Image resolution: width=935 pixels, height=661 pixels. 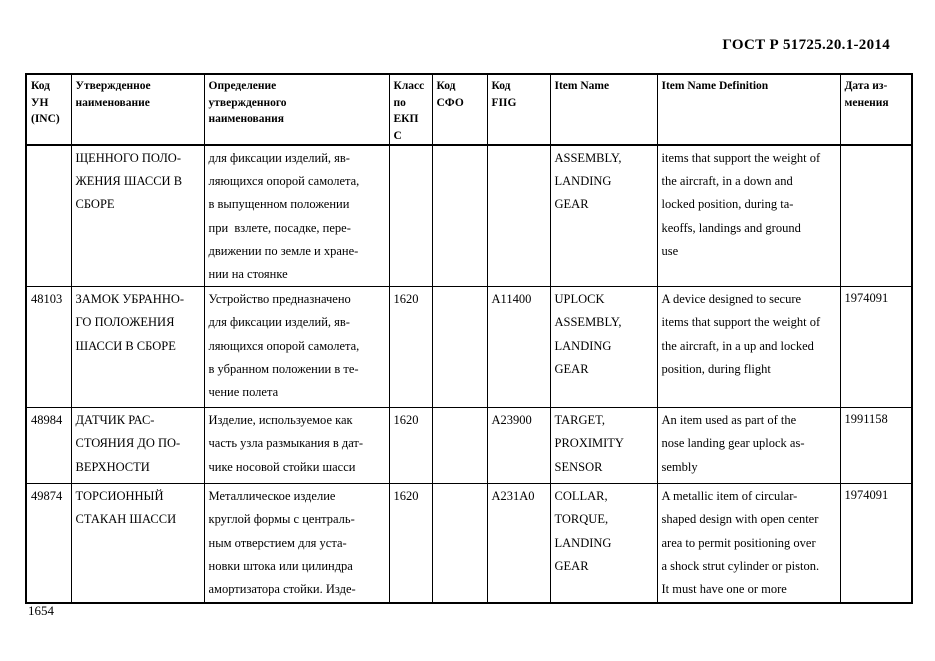 What do you see at coordinates (518, 109) in the screenshot?
I see `col-header-fiig-code: Код FIIG` at bounding box center [518, 109].